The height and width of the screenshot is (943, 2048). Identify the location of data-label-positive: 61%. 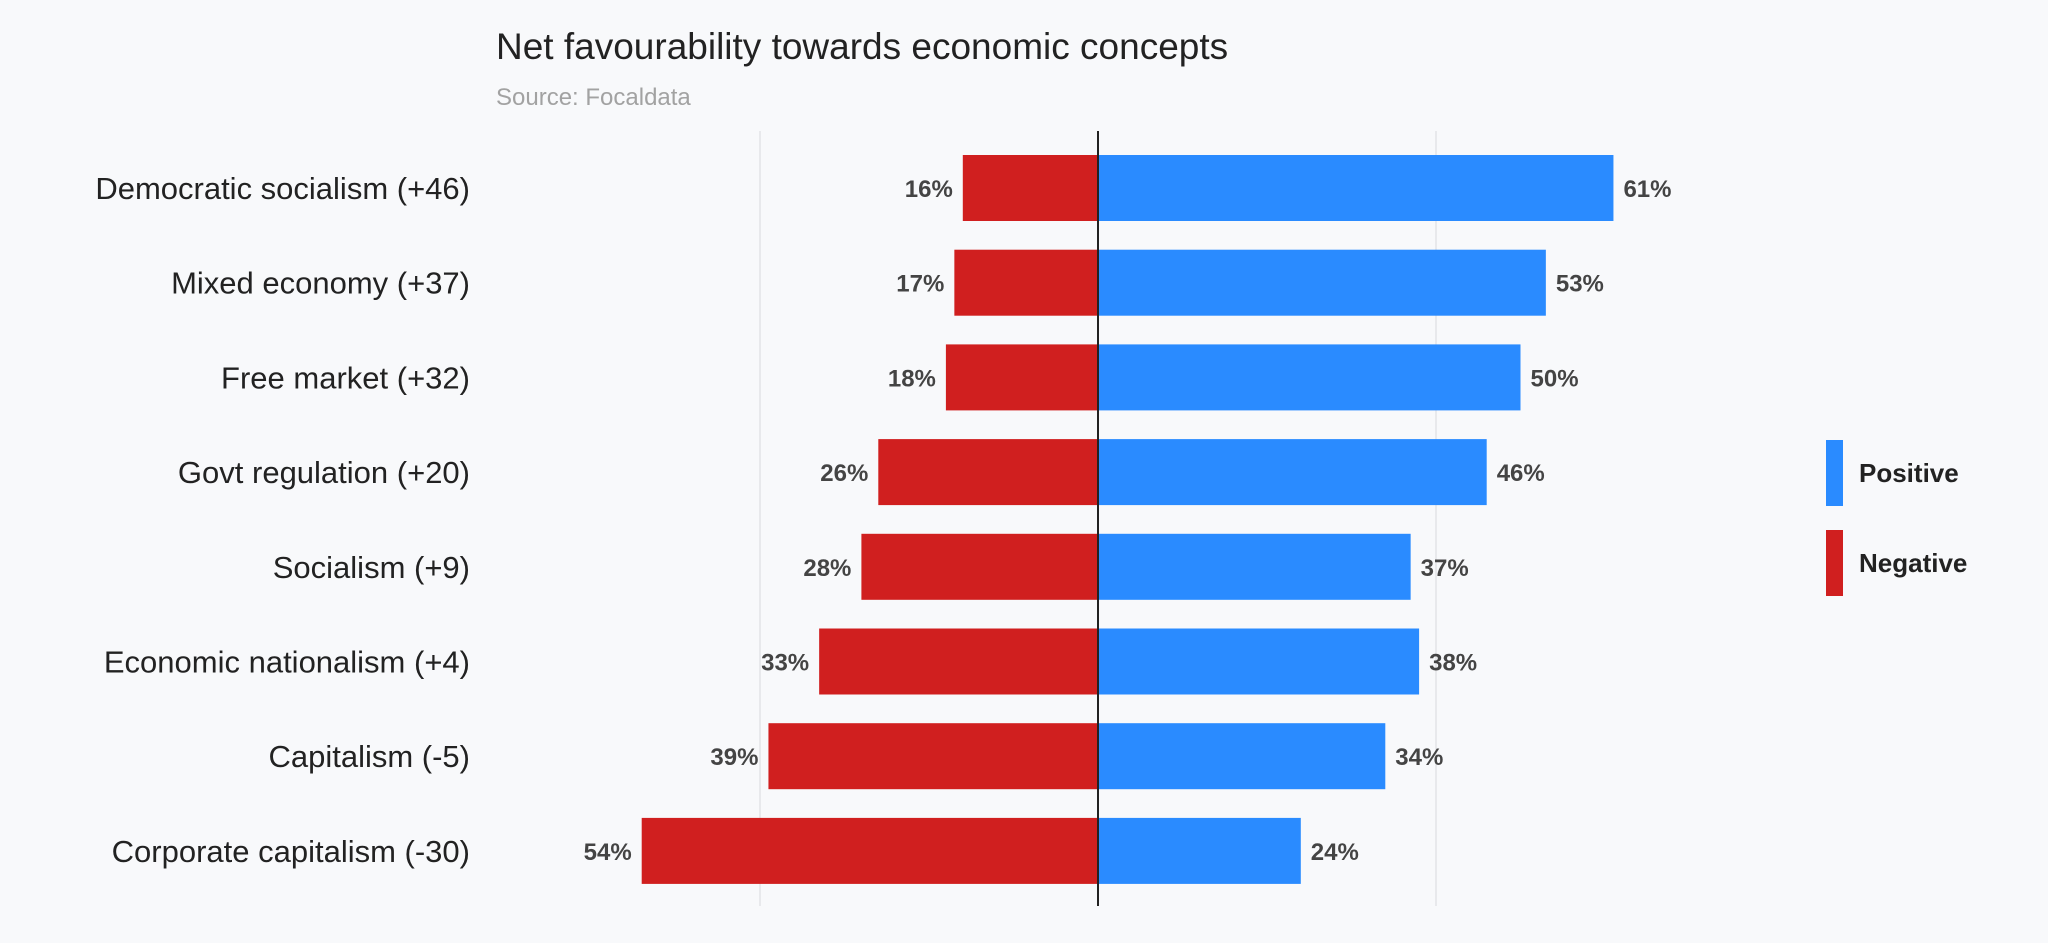
(1647, 189).